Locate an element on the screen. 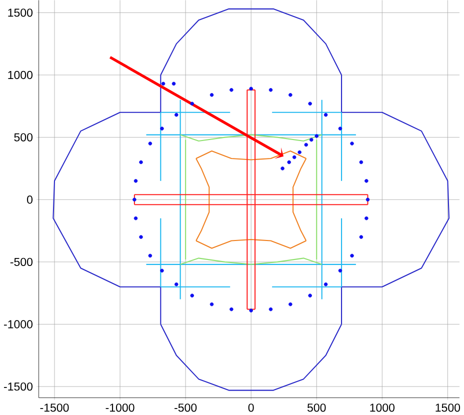 This screenshot has height=415, width=464. y-tick-label: 1500 is located at coordinates (20, 12).